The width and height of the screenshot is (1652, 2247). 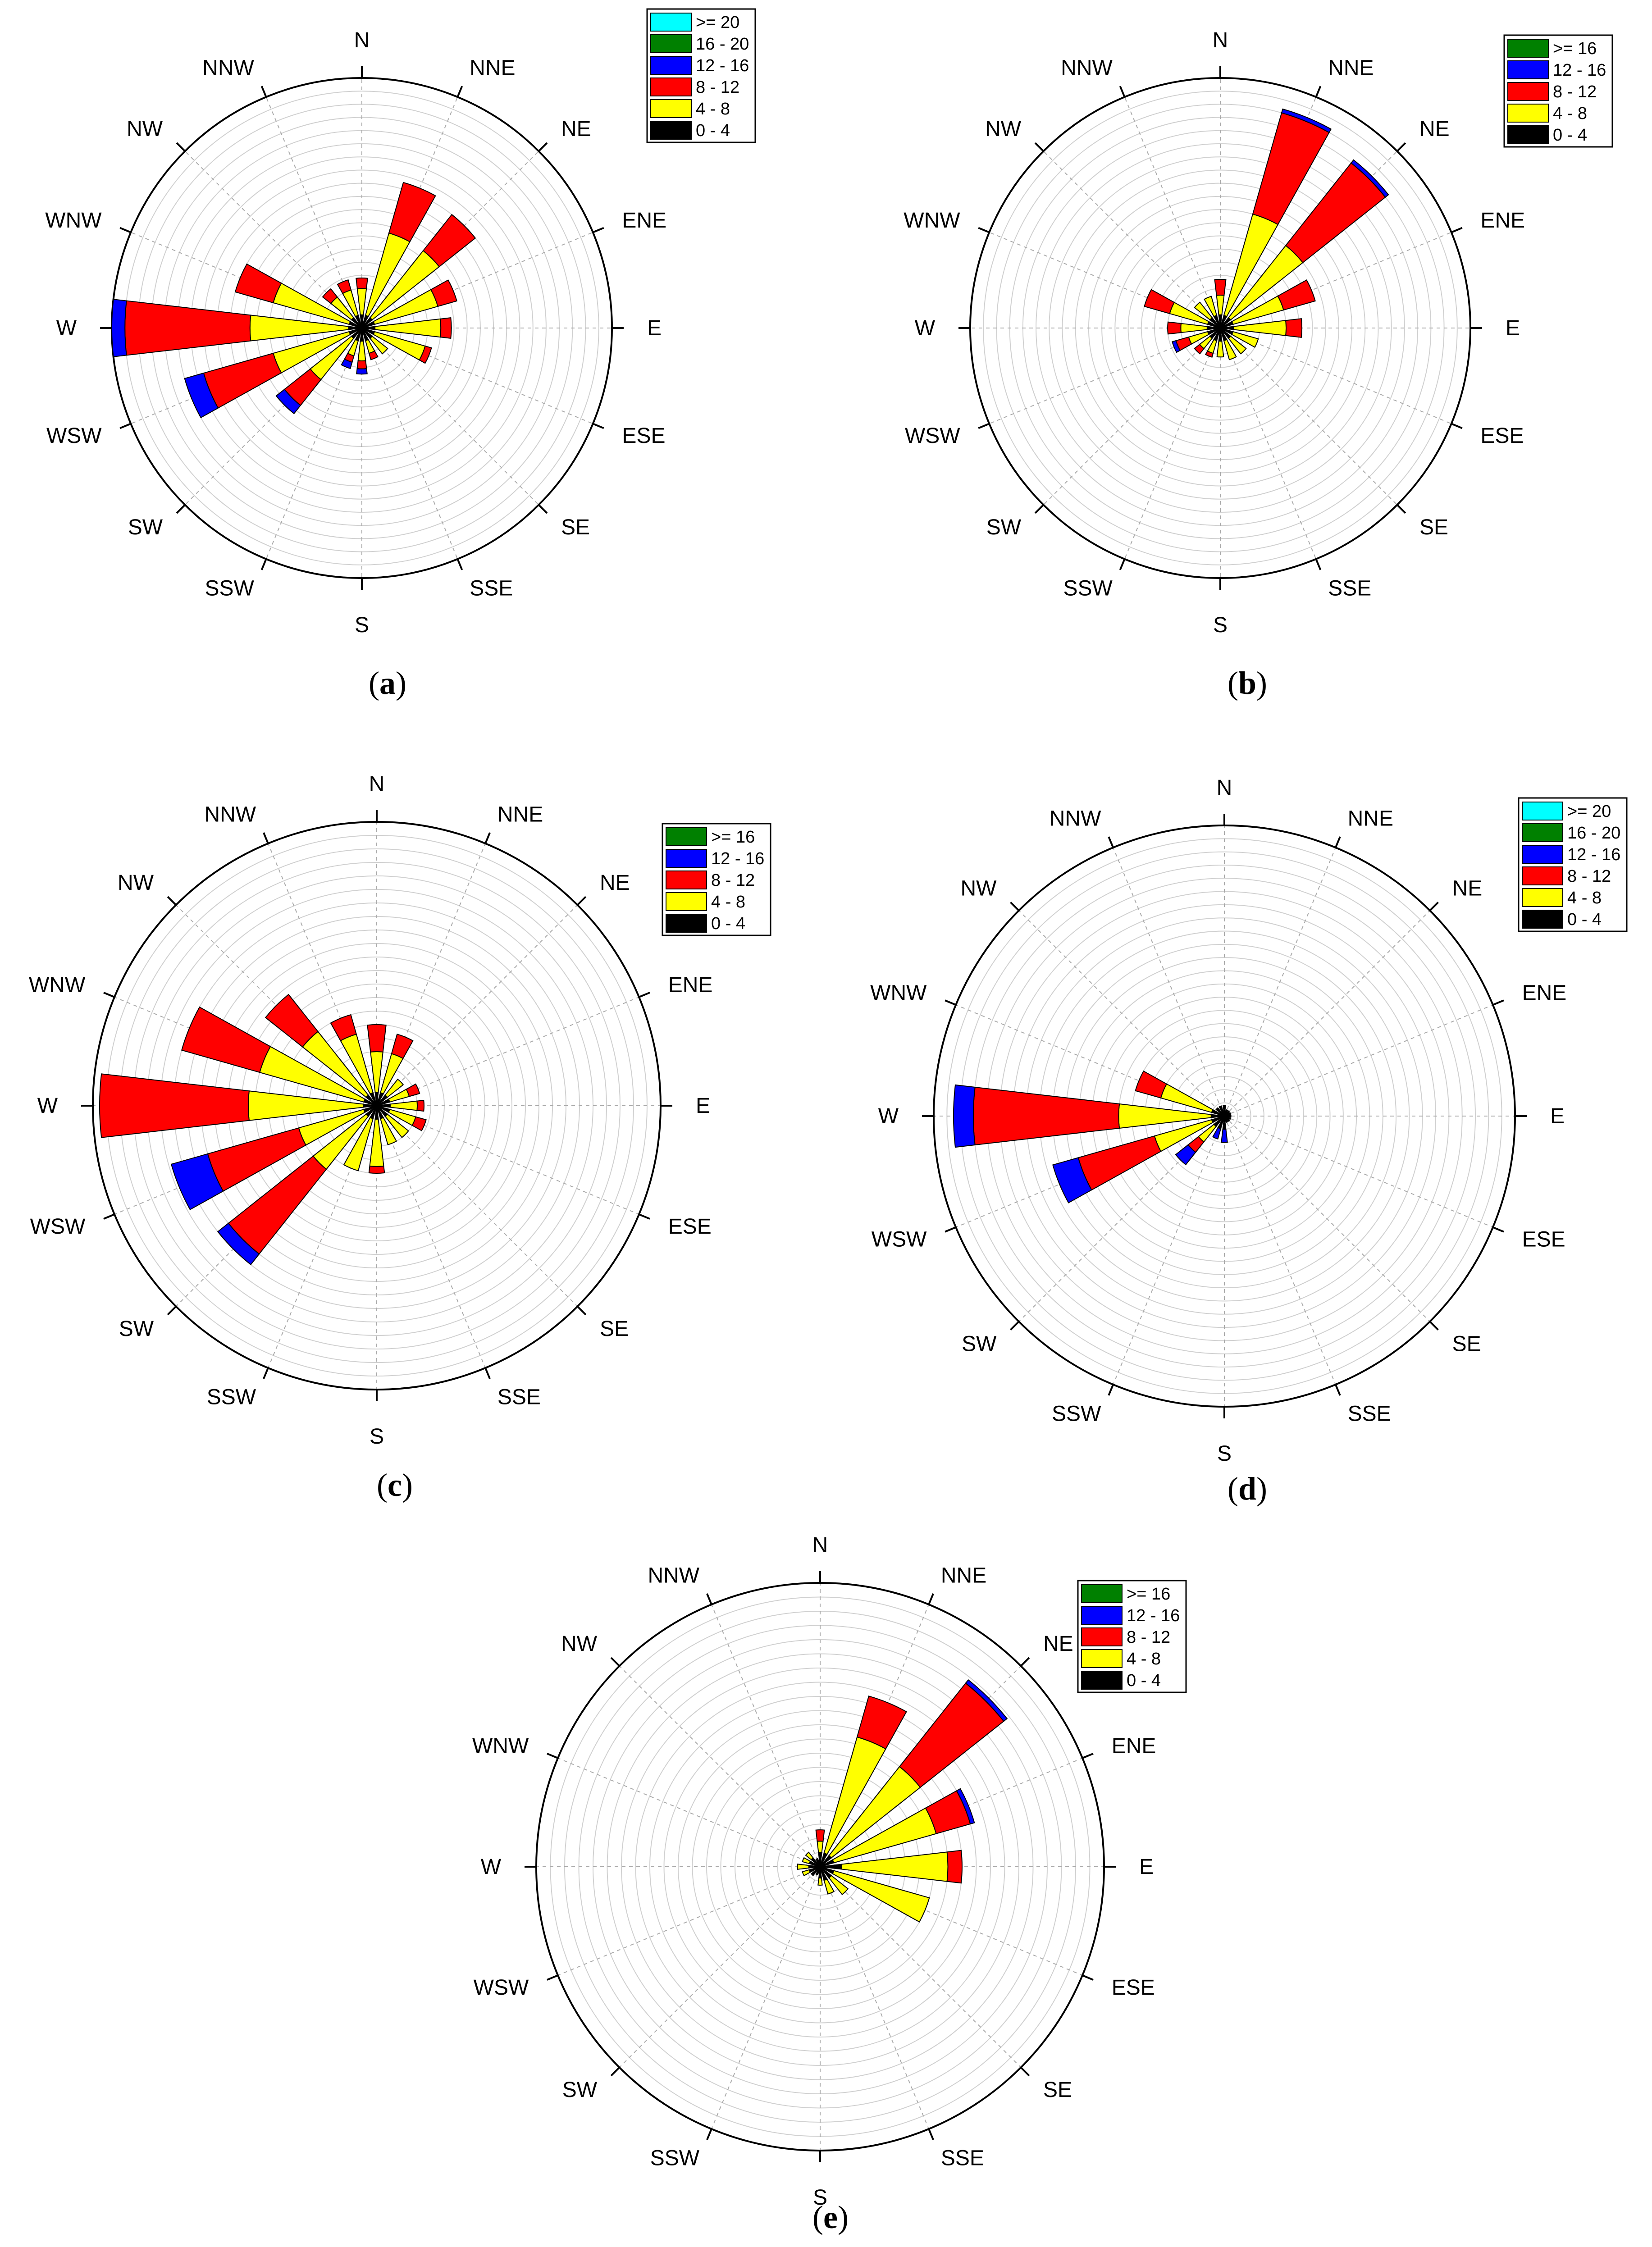 I want to click on direction-label: SE, so click(x=1434, y=527).